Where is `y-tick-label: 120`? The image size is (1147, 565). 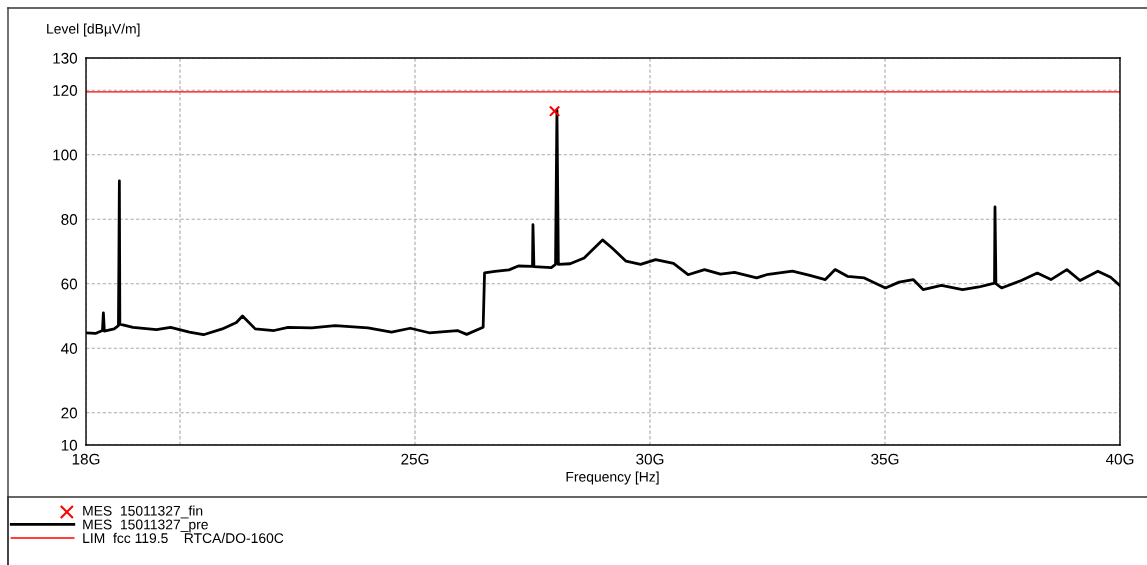
y-tick-label: 120 is located at coordinates (65, 90).